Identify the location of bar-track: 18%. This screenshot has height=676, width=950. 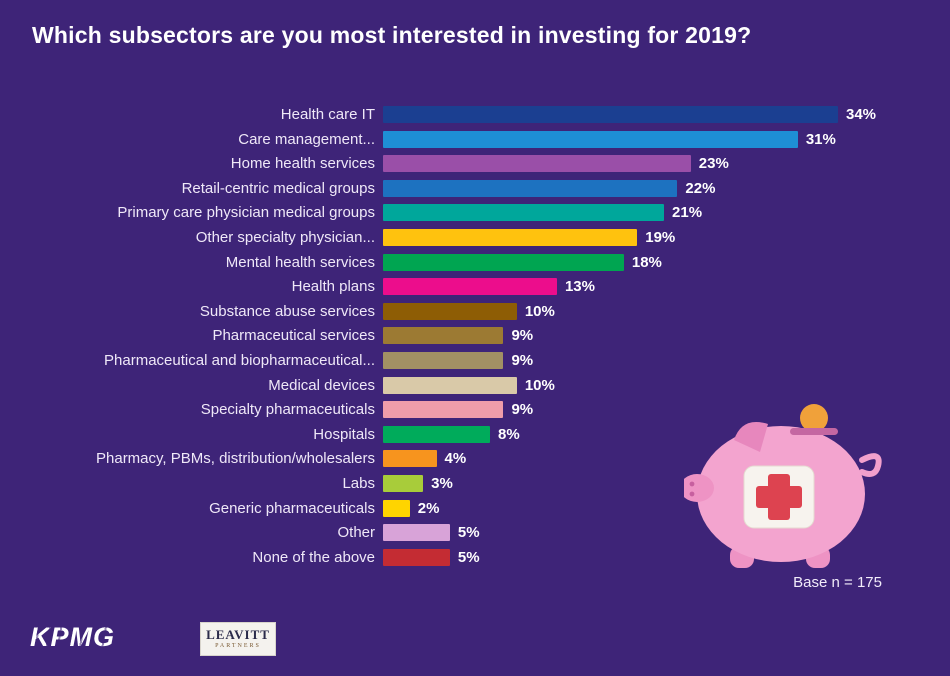
(663, 262).